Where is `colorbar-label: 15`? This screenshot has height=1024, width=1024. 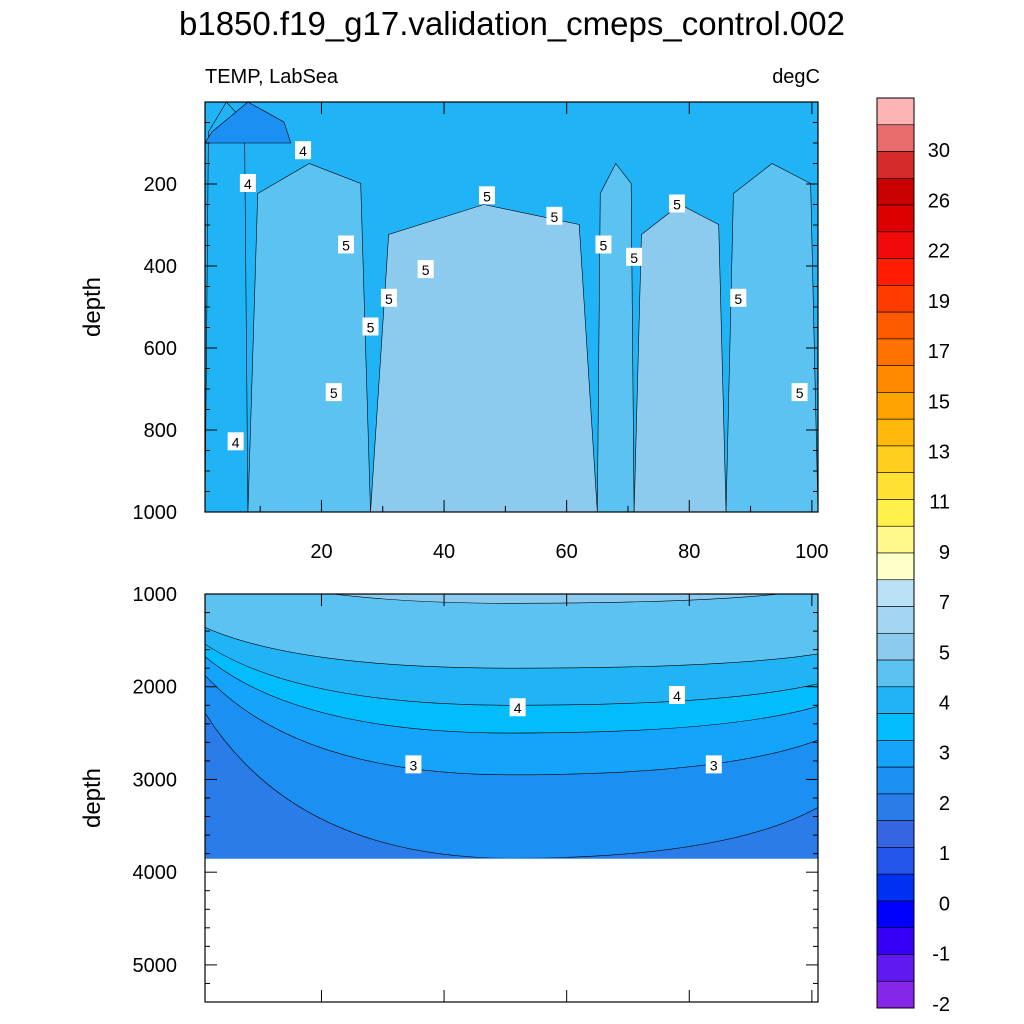
colorbar-label: 15 is located at coordinates (939, 402).